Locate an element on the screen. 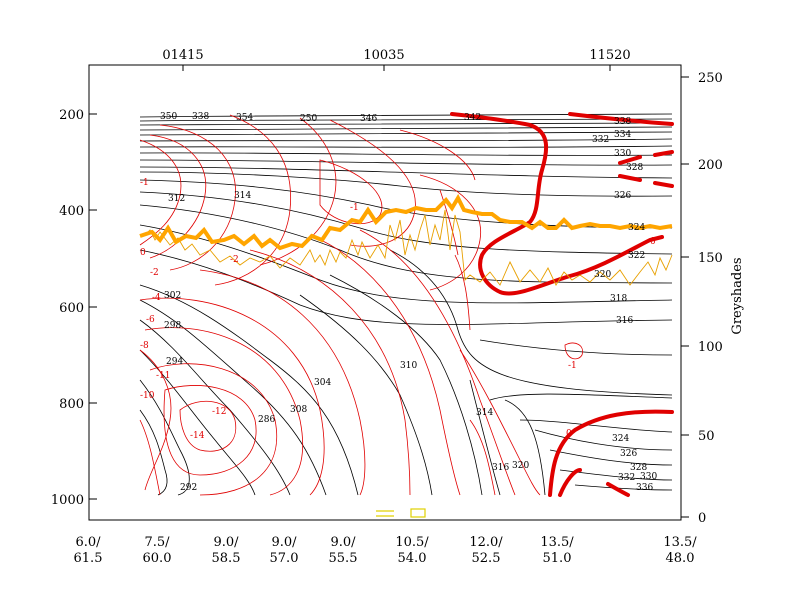 The height and width of the screenshot is (600, 800). bottom-label-line2: 52.5 is located at coordinates (486, 558).